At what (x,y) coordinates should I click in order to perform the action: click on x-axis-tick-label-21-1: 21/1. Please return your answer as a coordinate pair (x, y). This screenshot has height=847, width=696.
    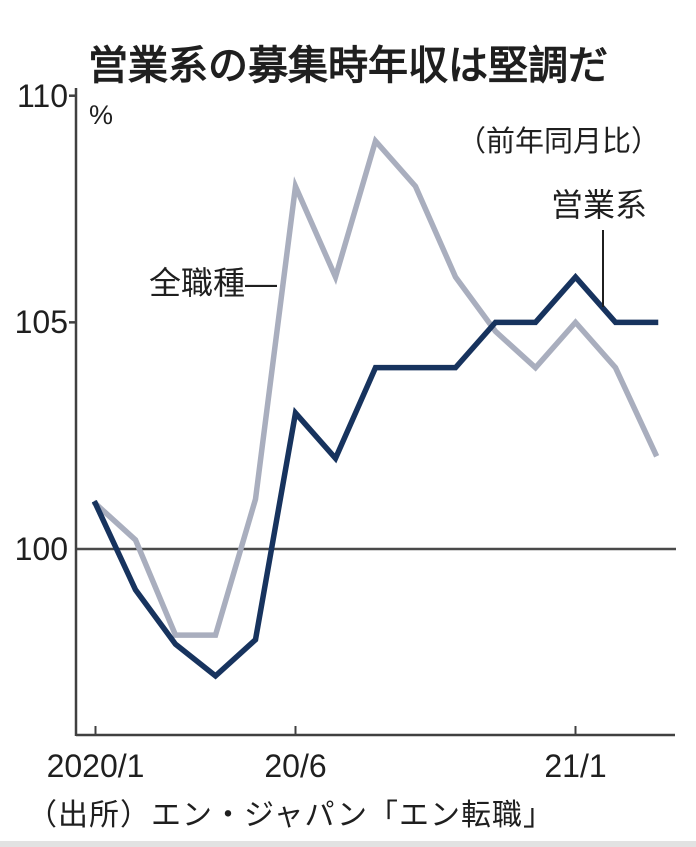
    Looking at the image, I should click on (575, 766).